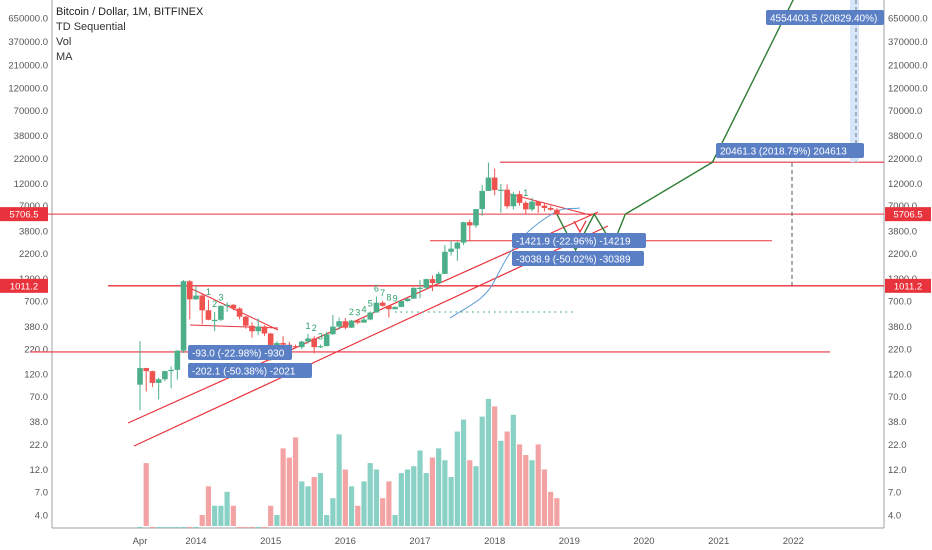 This screenshot has width=932, height=550. I want to click on td-count-label: 1, so click(208, 292).